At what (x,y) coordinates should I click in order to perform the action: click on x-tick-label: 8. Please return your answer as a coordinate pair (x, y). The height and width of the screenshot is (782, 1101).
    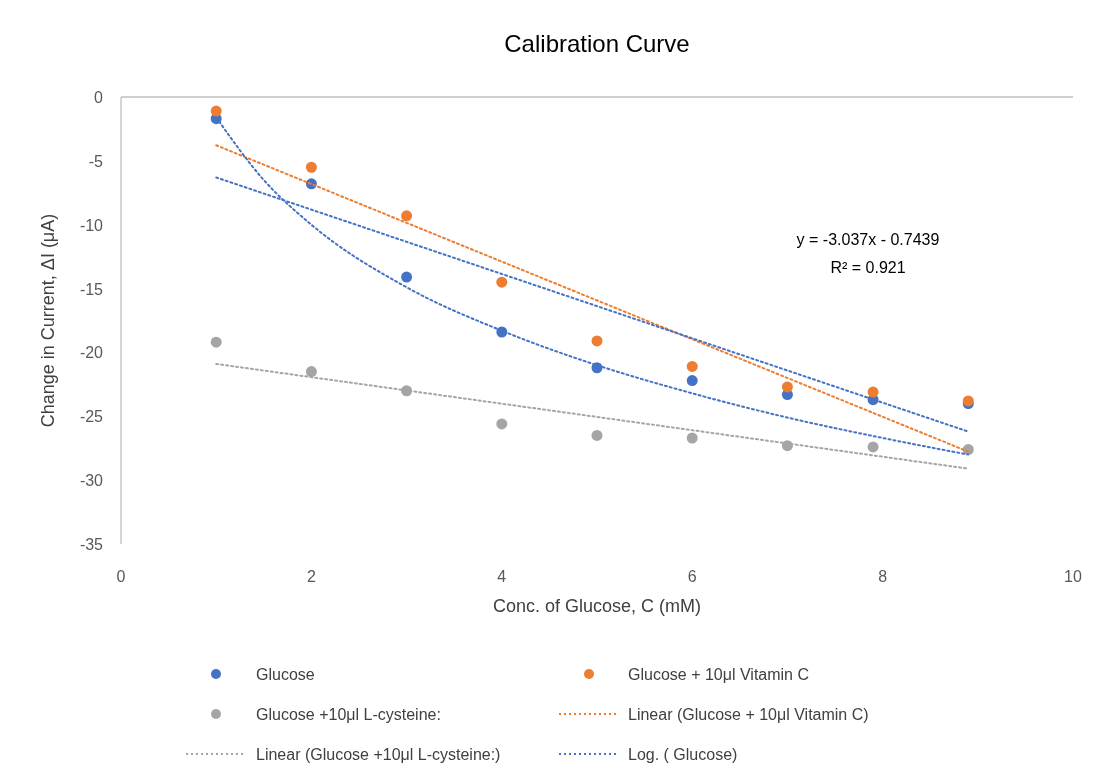
    Looking at the image, I should click on (883, 576).